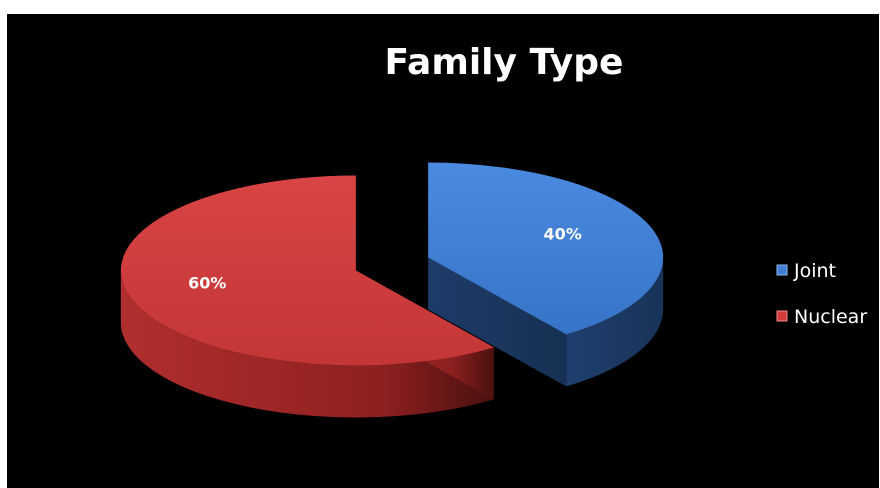  I want to click on data-label-nuclear: 60%, so click(207, 283).